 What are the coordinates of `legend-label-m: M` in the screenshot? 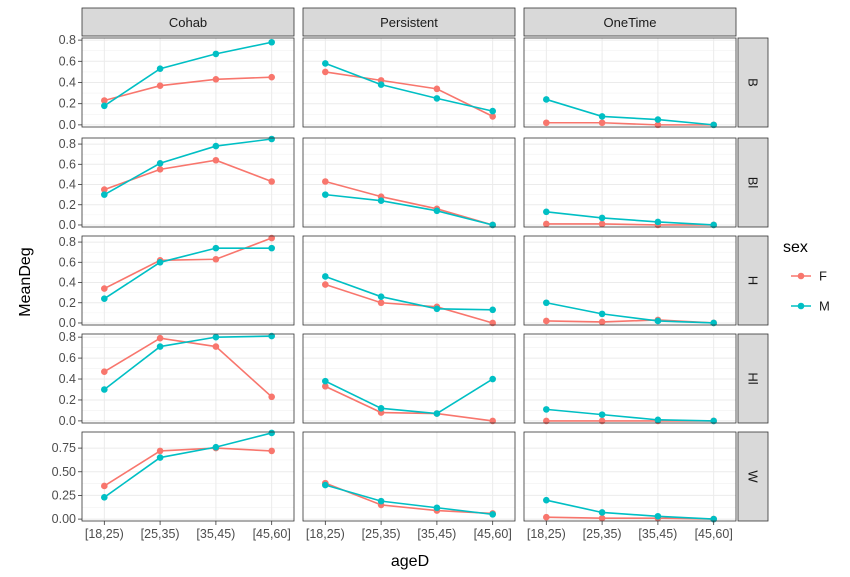 It's located at (824, 306).